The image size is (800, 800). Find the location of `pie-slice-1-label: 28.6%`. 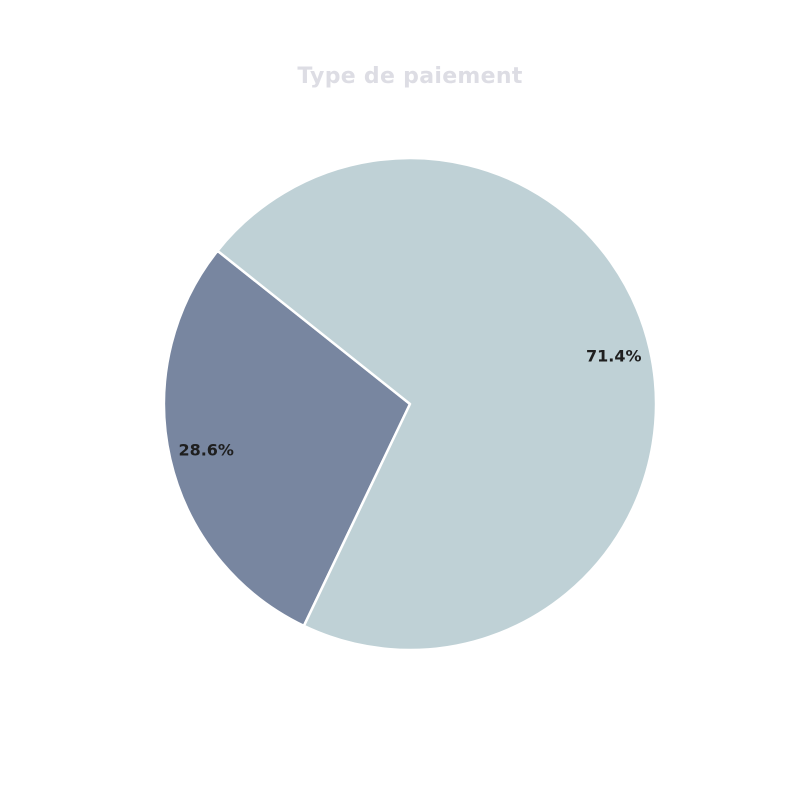

pie-slice-1-label: 28.6% is located at coordinates (206, 449).